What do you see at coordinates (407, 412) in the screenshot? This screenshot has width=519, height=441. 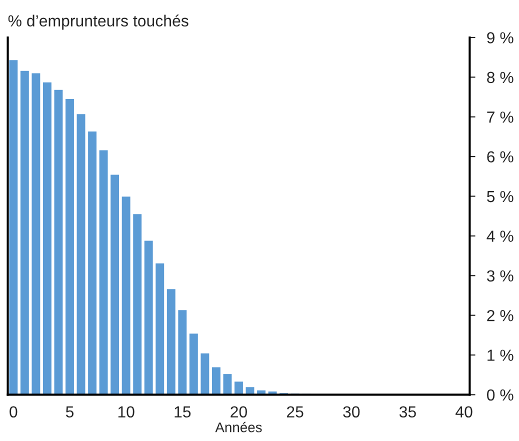 I see `x-tick-label: 35` at bounding box center [407, 412].